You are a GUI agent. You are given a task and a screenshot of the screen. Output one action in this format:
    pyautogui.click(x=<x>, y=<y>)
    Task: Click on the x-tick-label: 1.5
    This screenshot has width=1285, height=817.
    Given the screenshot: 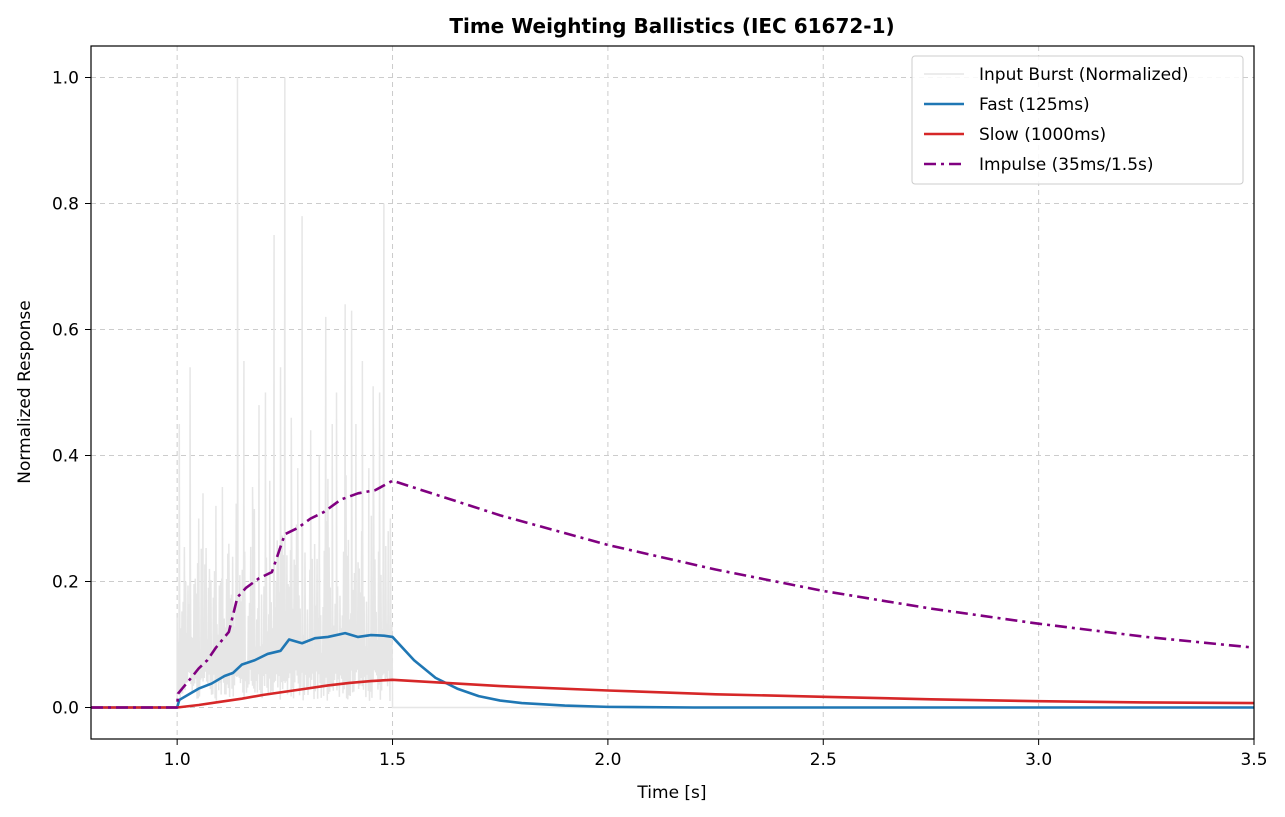 What is the action you would take?
    pyautogui.click(x=392, y=760)
    